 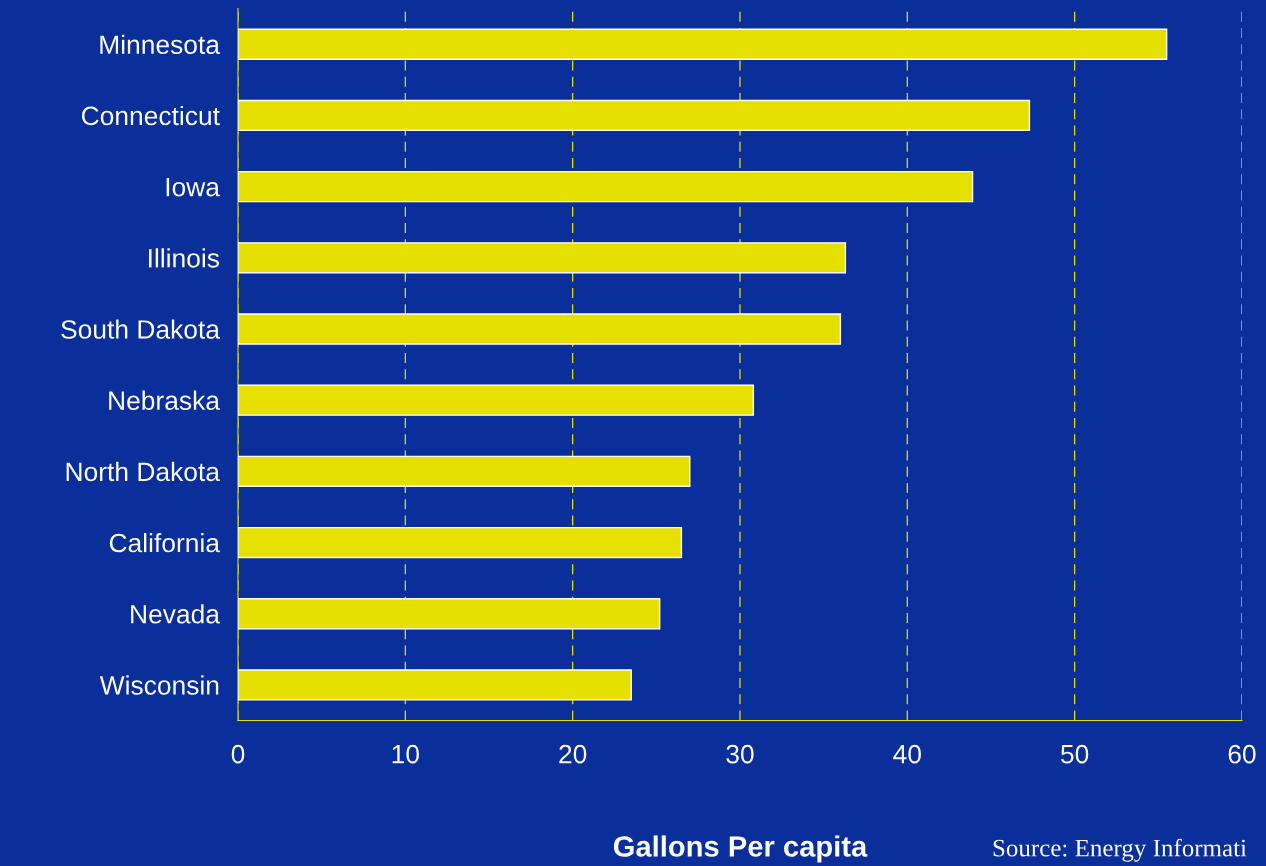 I want to click on x-tick-label: 40, so click(x=907, y=754).